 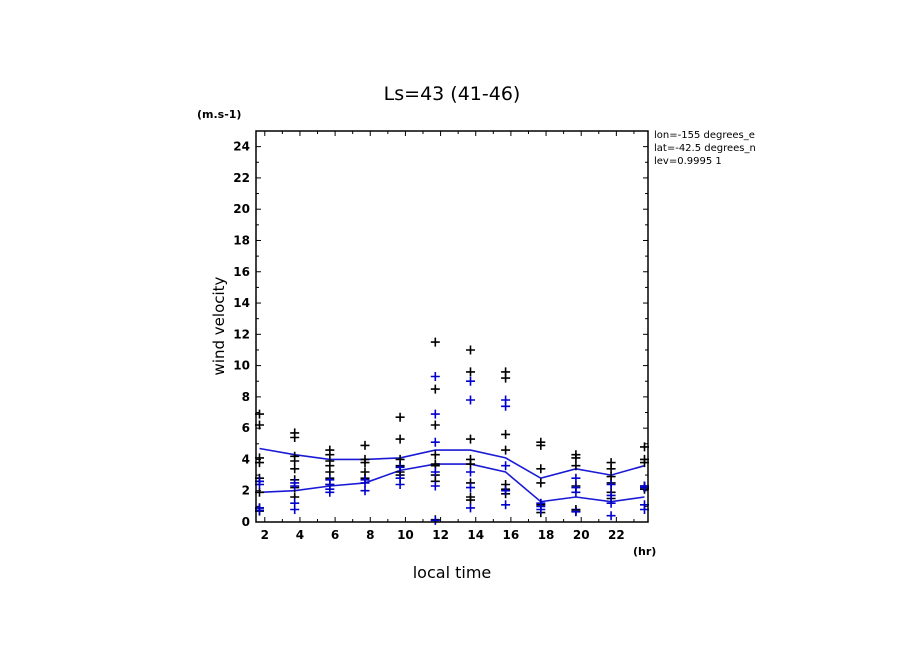 I want to click on x-tick-label: 12, so click(x=440, y=535).